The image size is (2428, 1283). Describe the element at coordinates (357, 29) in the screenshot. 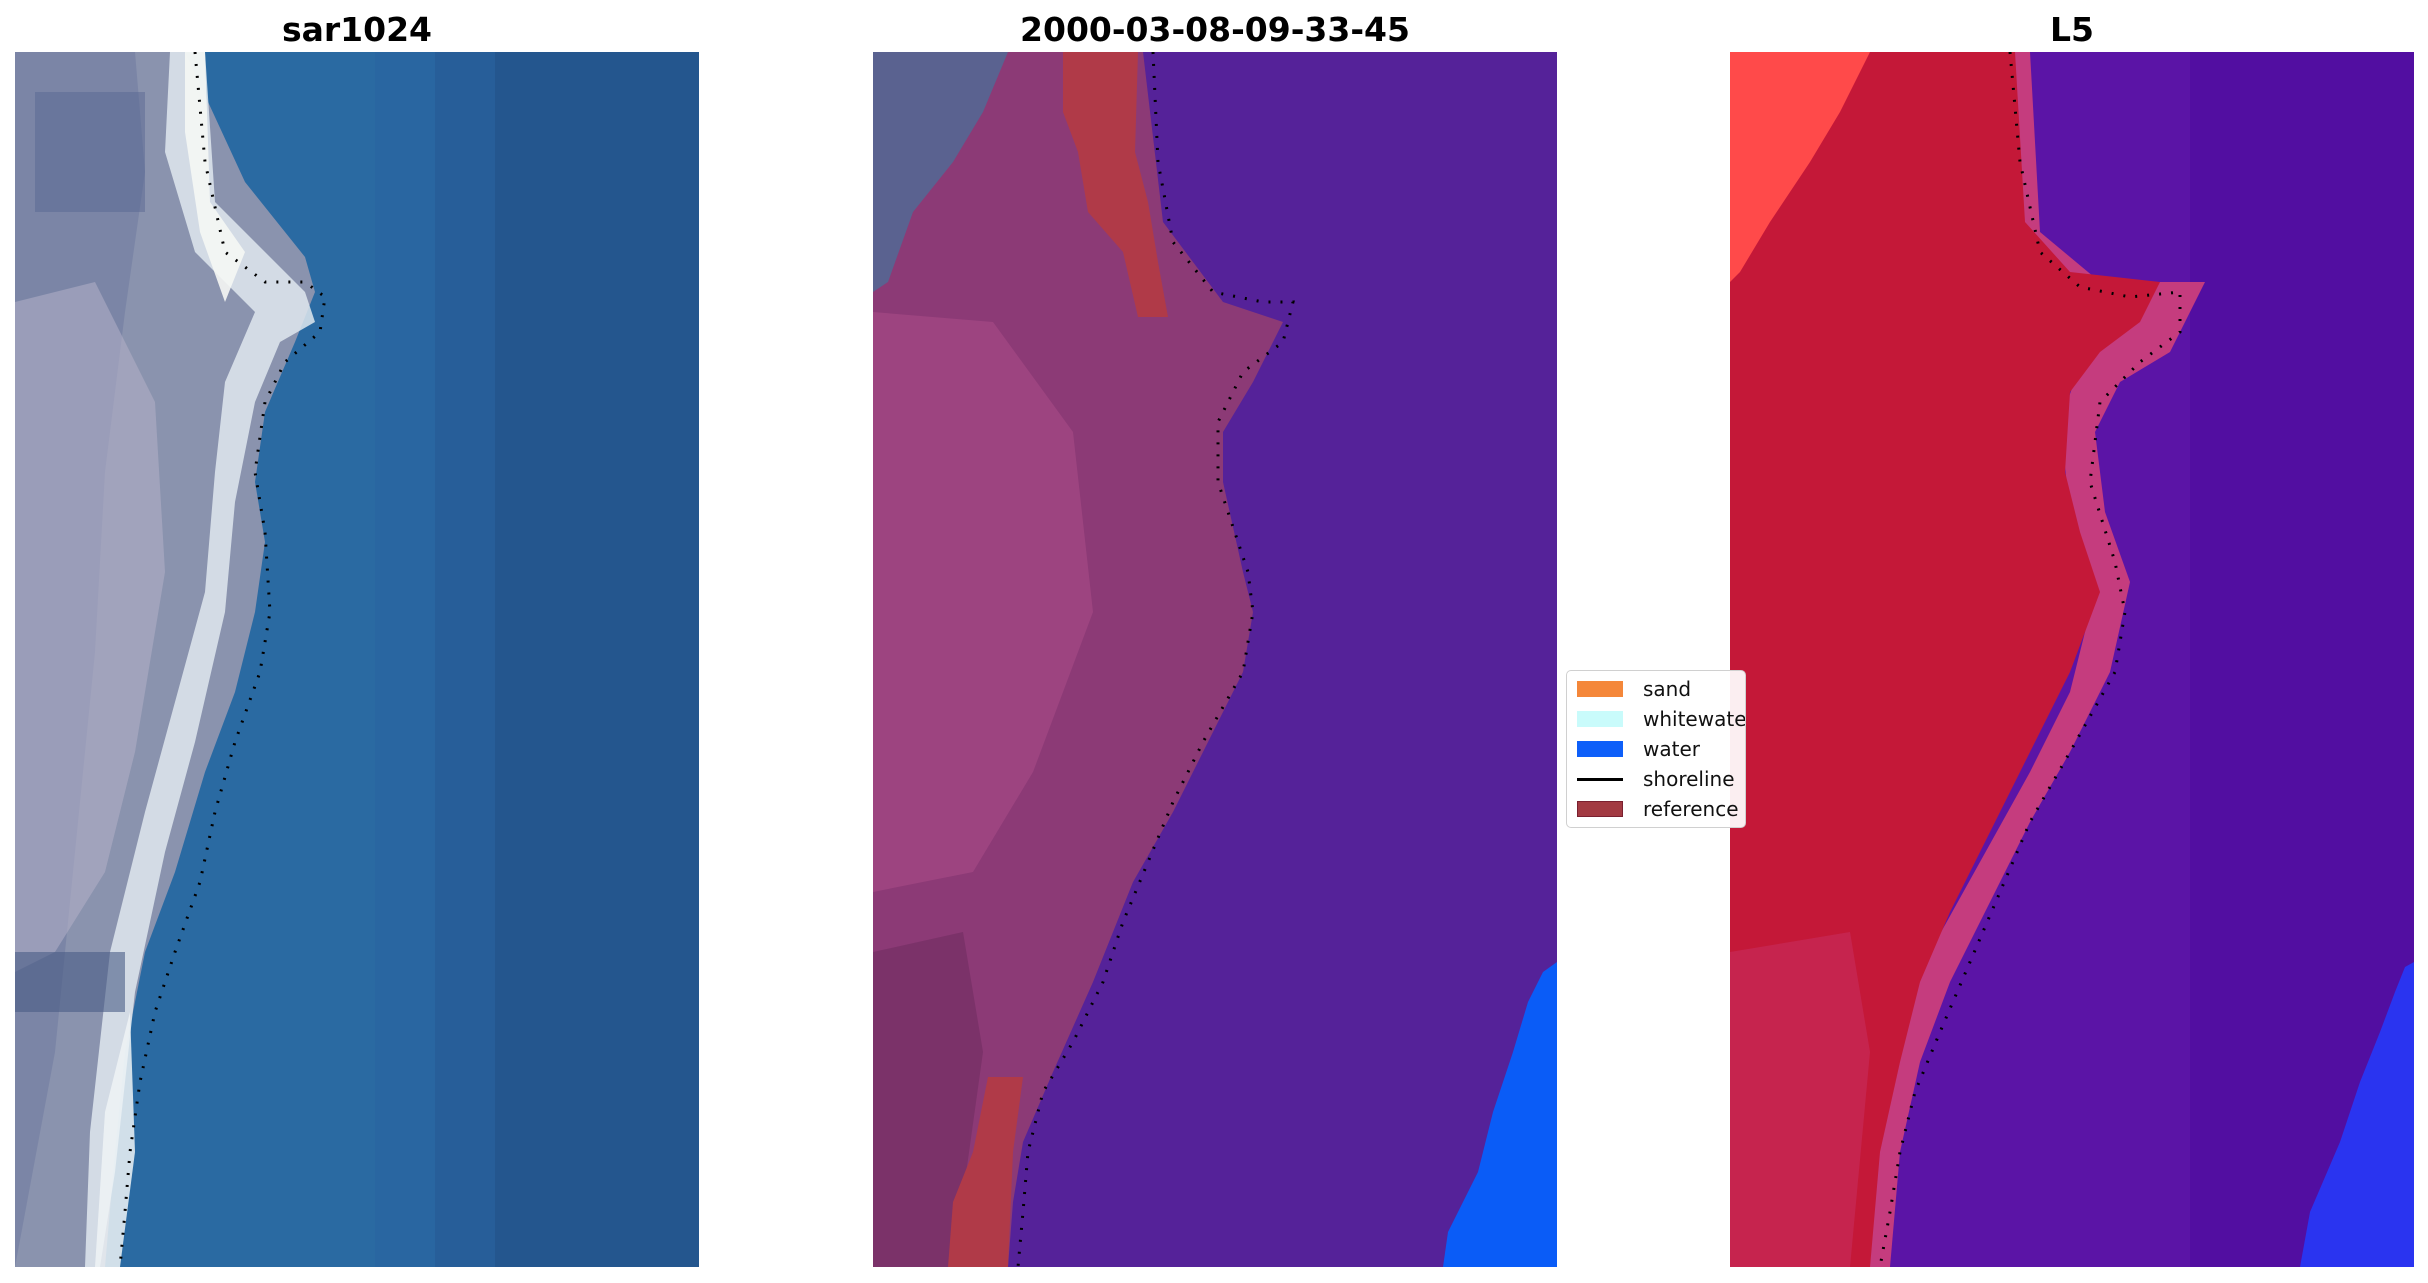

I see `panel-title-1: sar1024` at that location.